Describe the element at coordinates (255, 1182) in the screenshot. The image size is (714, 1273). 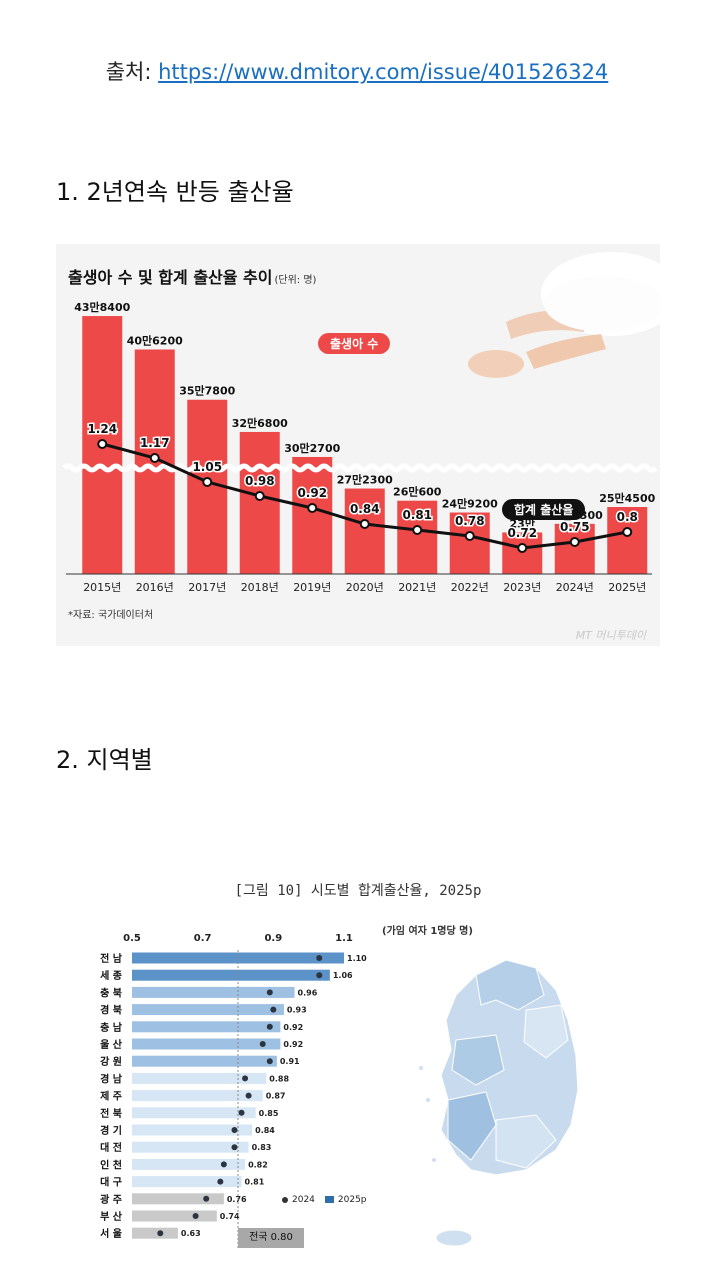
I see `region-value-label: 0.81` at that location.